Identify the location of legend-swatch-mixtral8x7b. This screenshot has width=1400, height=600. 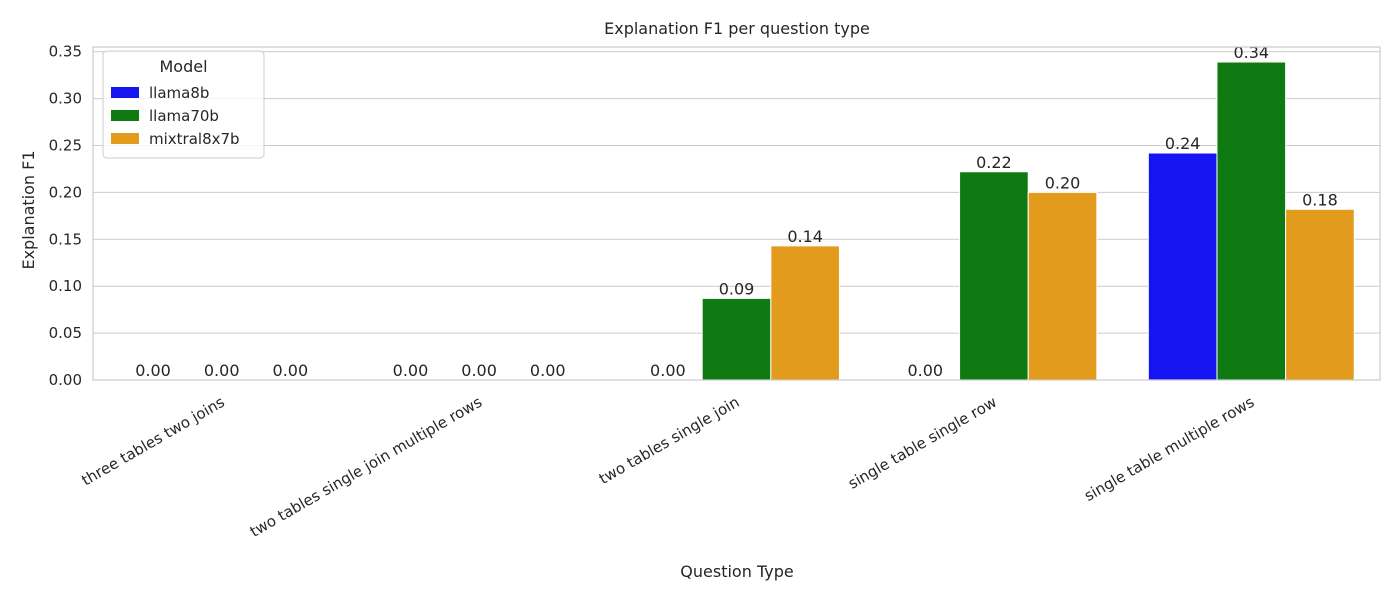
(125, 138).